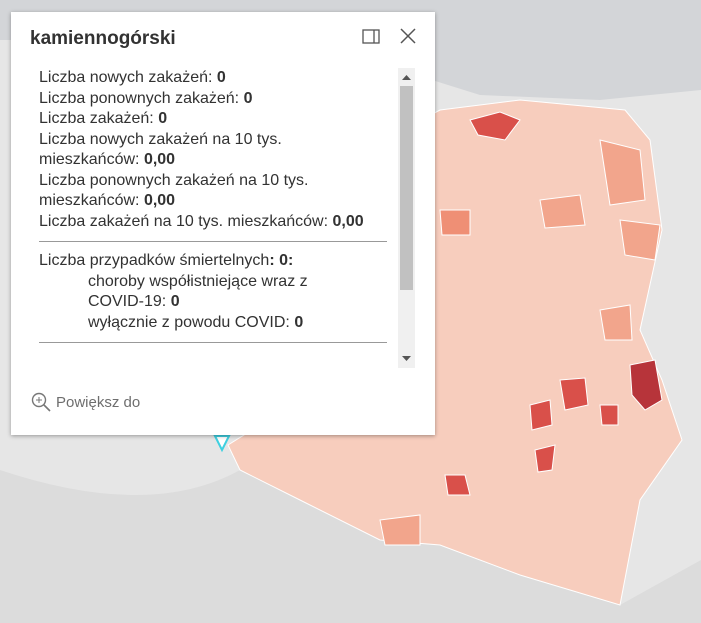 The height and width of the screenshot is (623, 701). I want to click on popup-title: kamiennogórski, so click(103, 38).